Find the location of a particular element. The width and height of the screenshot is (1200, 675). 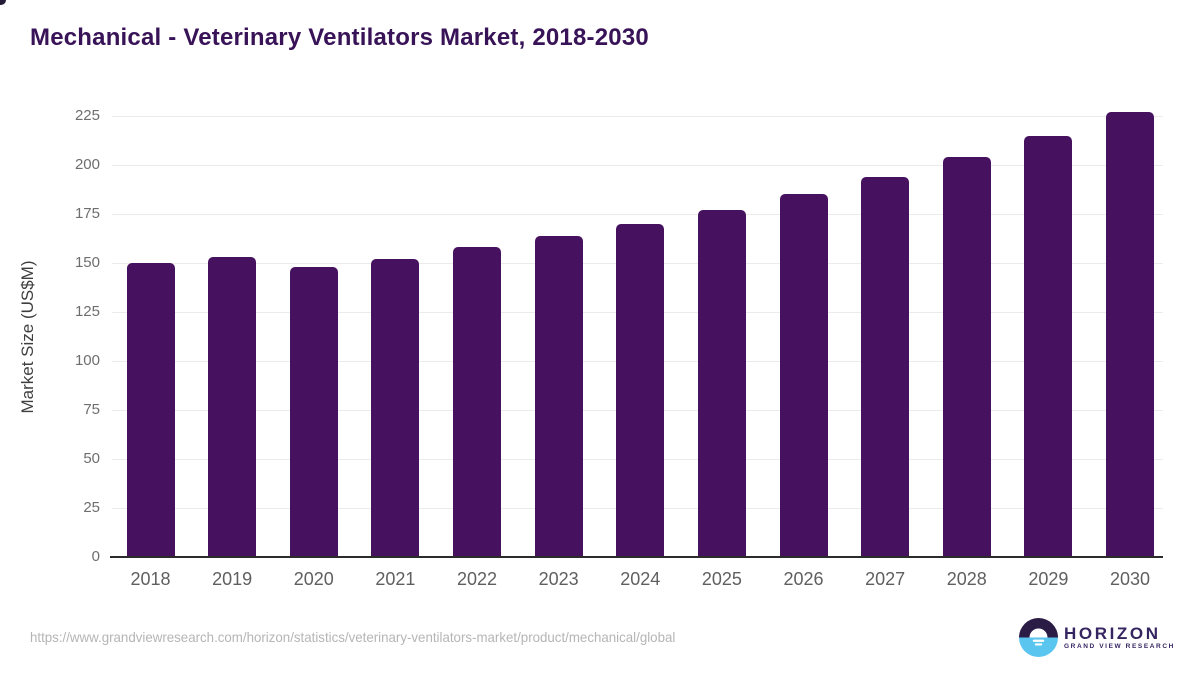

bar-2023 is located at coordinates (558, 396).